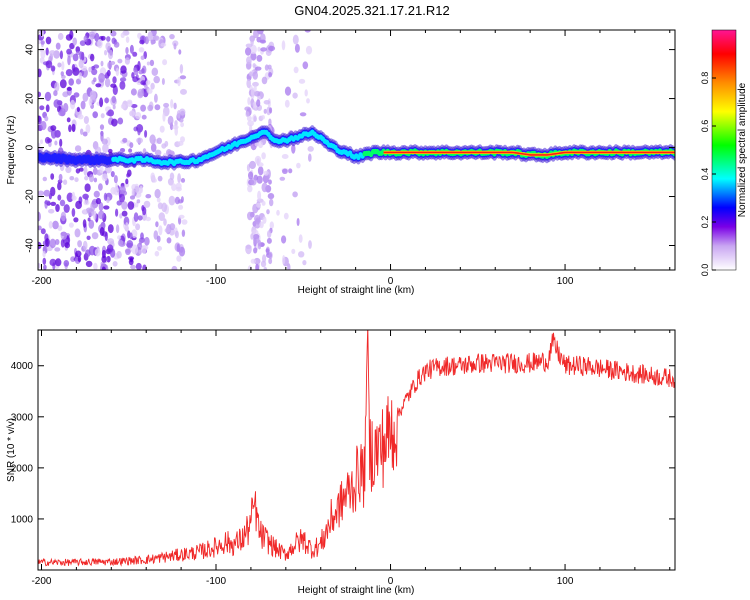 Image resolution: width=750 pixels, height=600 pixels. Describe the element at coordinates (371, 10) in the screenshot. I see `chart-title: GN04.2025.321.17.21.R12` at that location.